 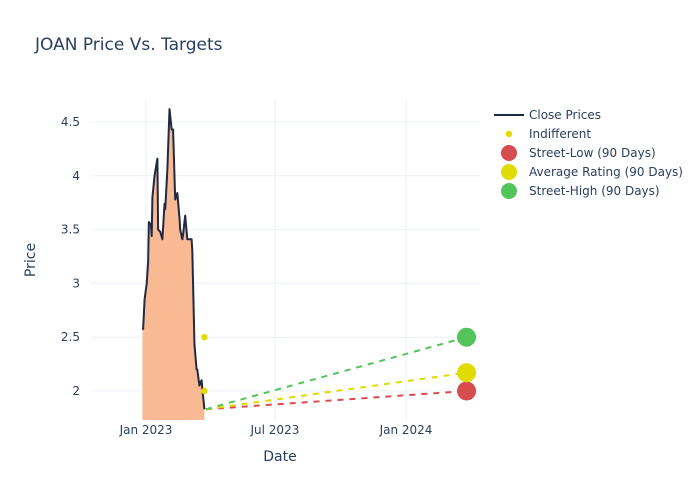 What do you see at coordinates (594, 191) in the screenshot?
I see `legend-label: Street-High (90 Days)` at bounding box center [594, 191].